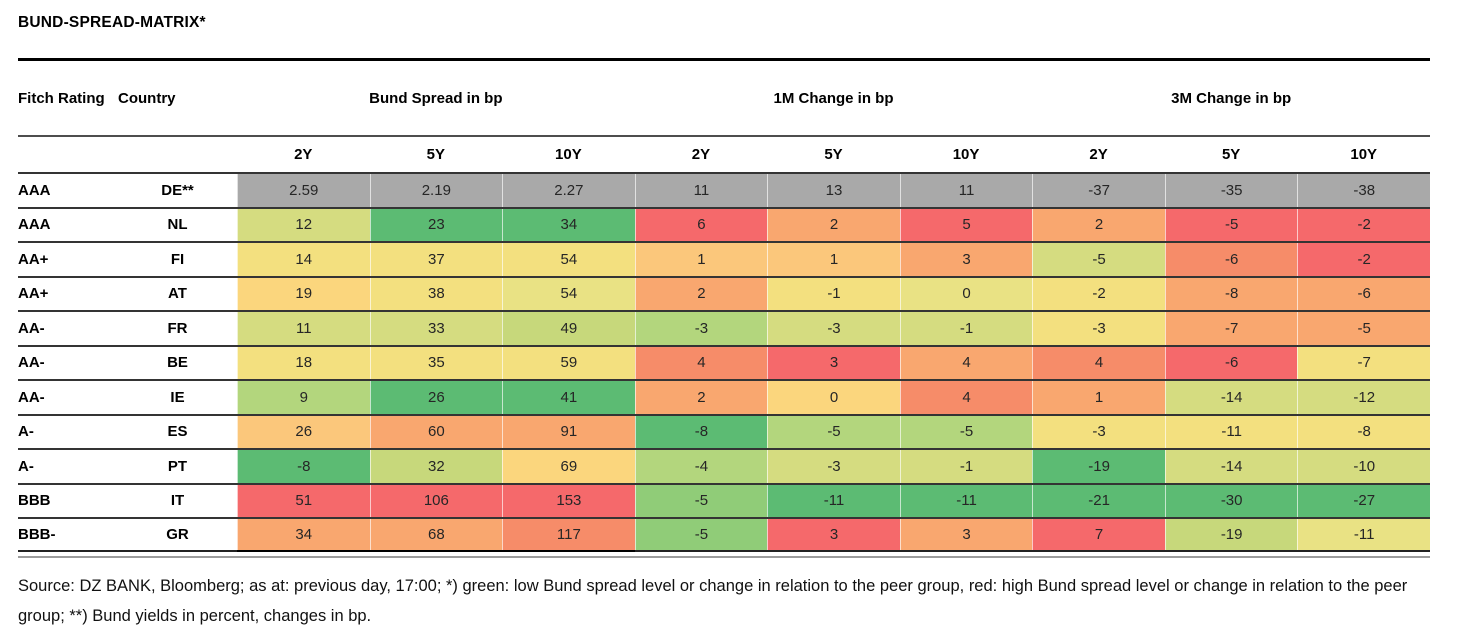 Image resolution: width=1462 pixels, height=634 pixels. Describe the element at coordinates (177, 432) in the screenshot. I see `country-cell: ES` at that location.